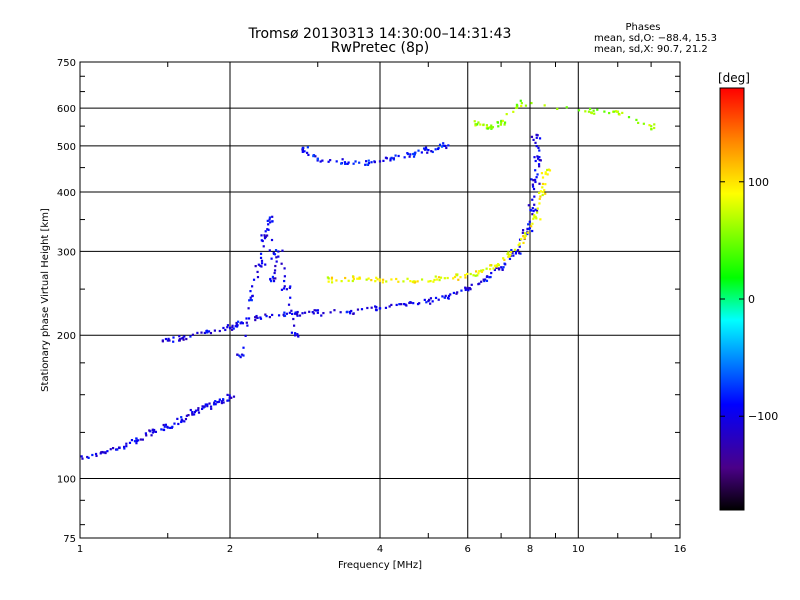 The height and width of the screenshot is (600, 800). What do you see at coordinates (80, 549) in the screenshot?
I see `x-tick-label: 1` at bounding box center [80, 549].